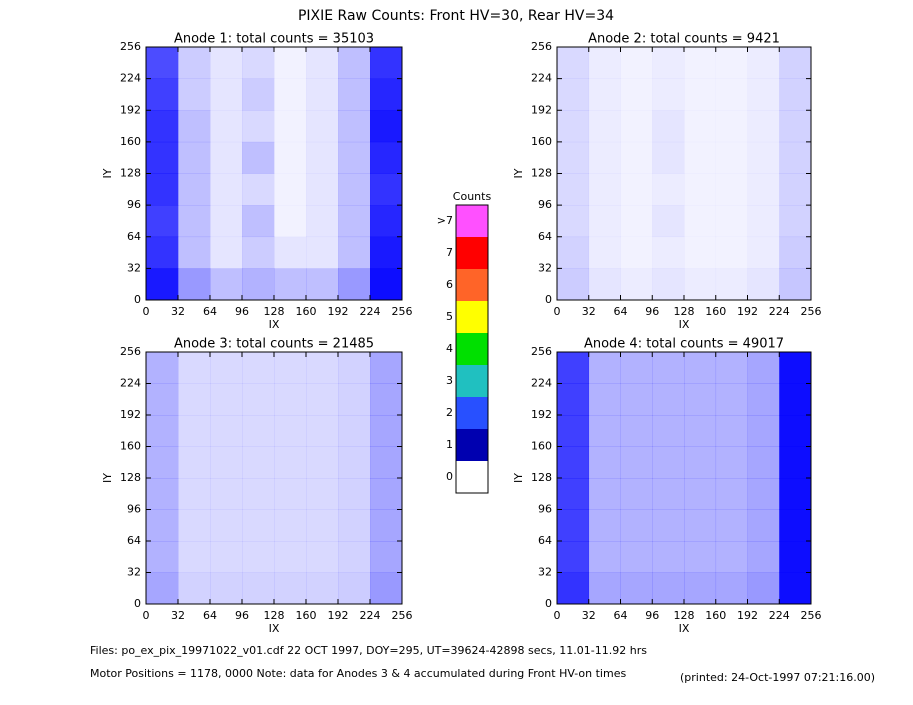  I want to click on colorbar-label: 7, so click(449, 252).